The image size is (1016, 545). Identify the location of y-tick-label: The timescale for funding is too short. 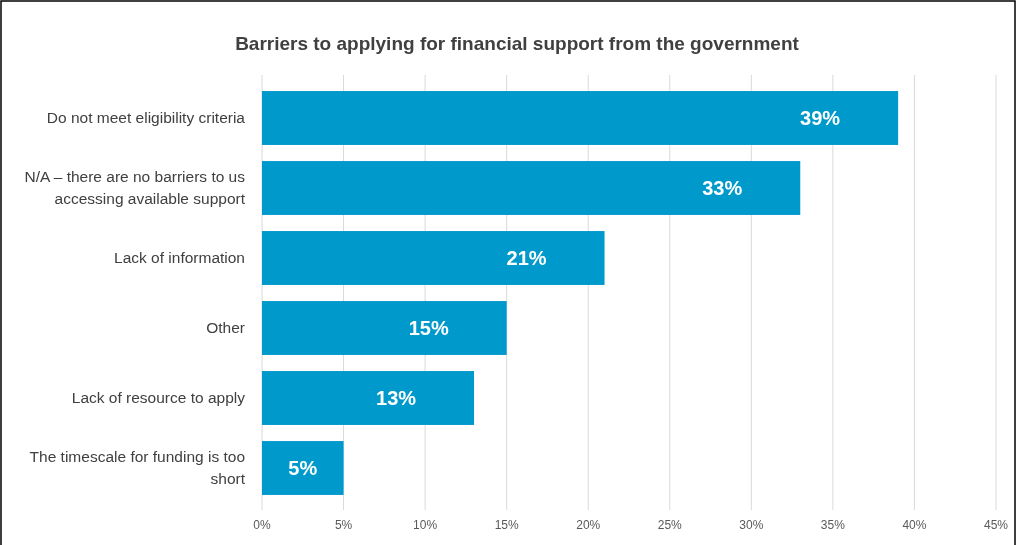
(137, 468).